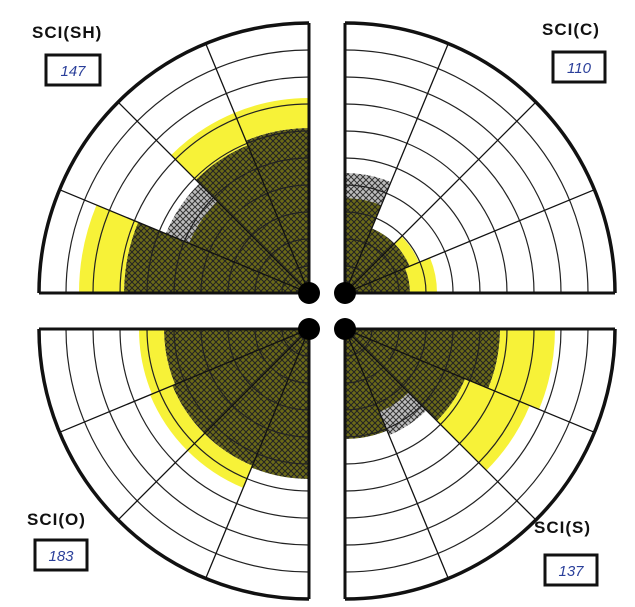 The height and width of the screenshot is (607, 635). I want to click on hub-top-left, so click(309, 293).